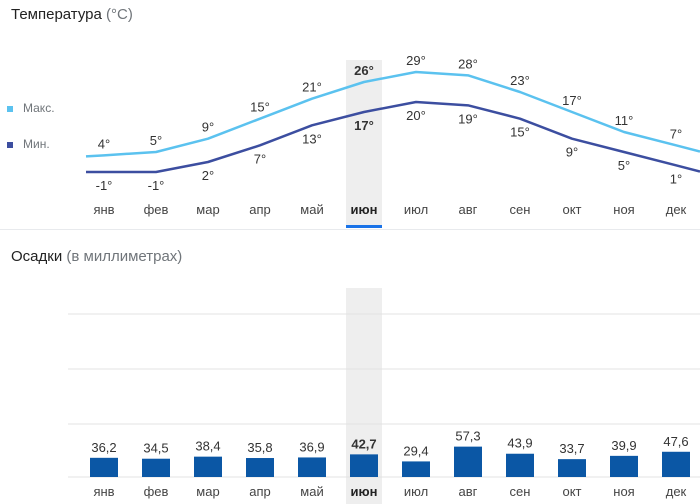 The height and width of the screenshot is (504, 700). What do you see at coordinates (10, 145) in the screenshot?
I see `legend-min-swatch` at bounding box center [10, 145].